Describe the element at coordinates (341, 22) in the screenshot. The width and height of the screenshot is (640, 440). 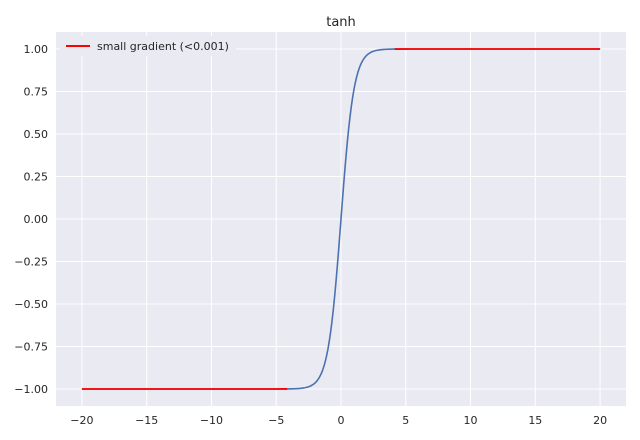
I see `chart-title: tanh` at that location.